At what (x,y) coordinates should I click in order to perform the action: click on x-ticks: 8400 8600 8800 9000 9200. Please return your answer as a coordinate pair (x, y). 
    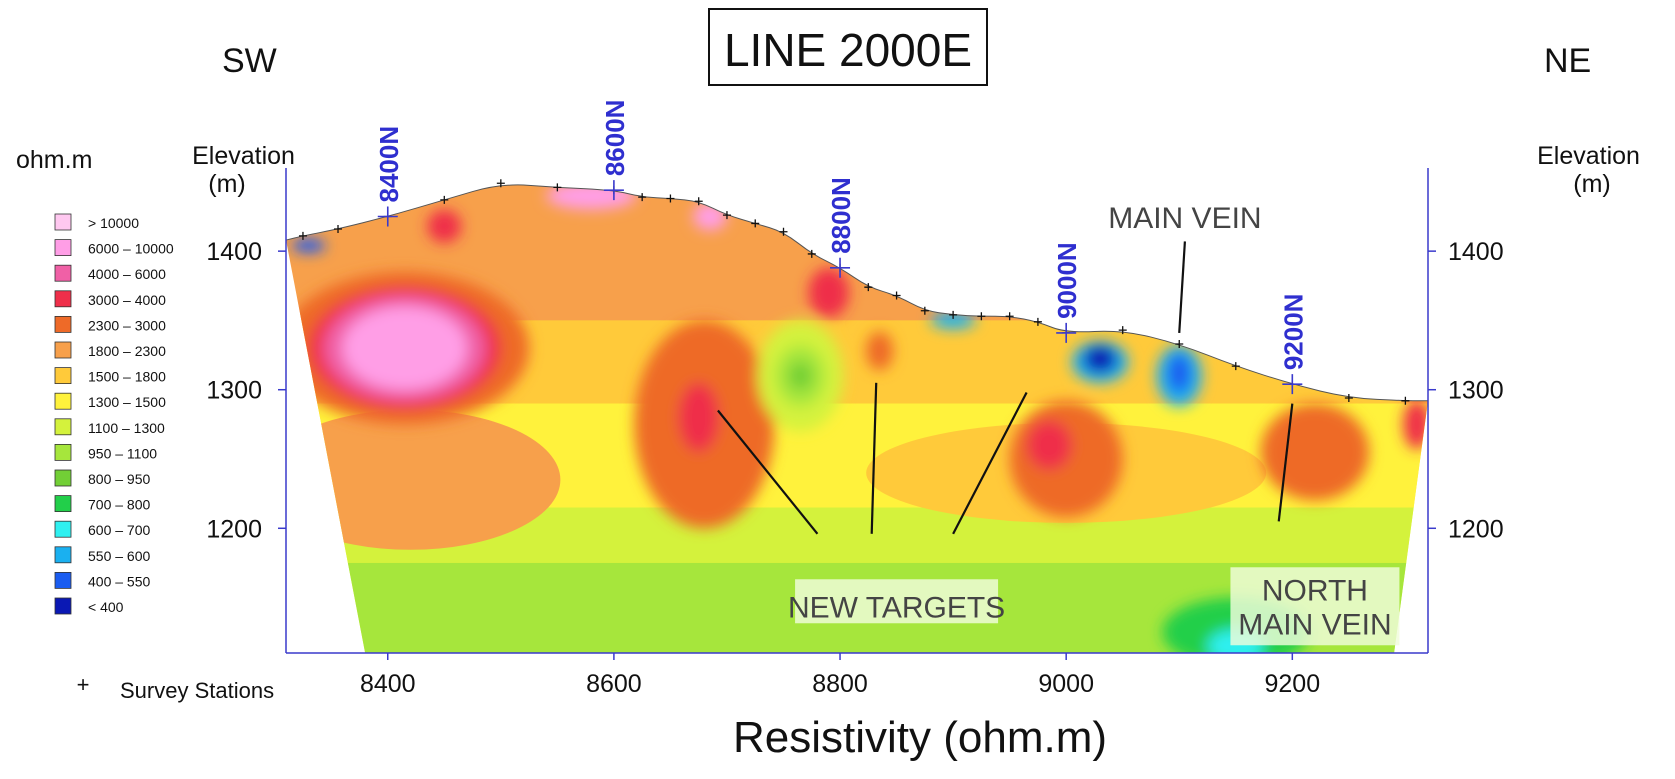
    Looking at the image, I should click on (840, 675).